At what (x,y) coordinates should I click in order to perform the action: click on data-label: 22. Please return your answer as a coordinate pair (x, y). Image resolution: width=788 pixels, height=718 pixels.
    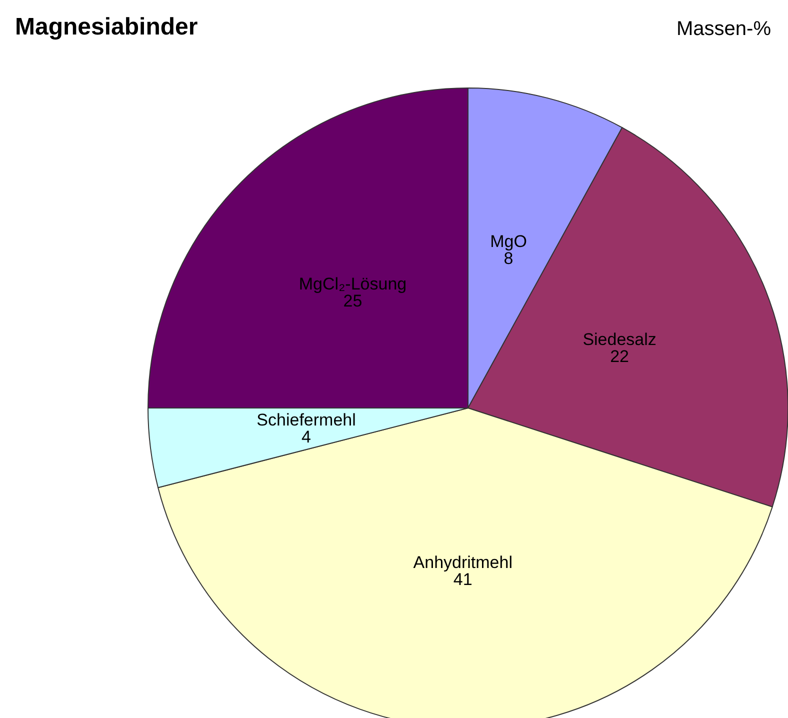
    Looking at the image, I should click on (620, 356).